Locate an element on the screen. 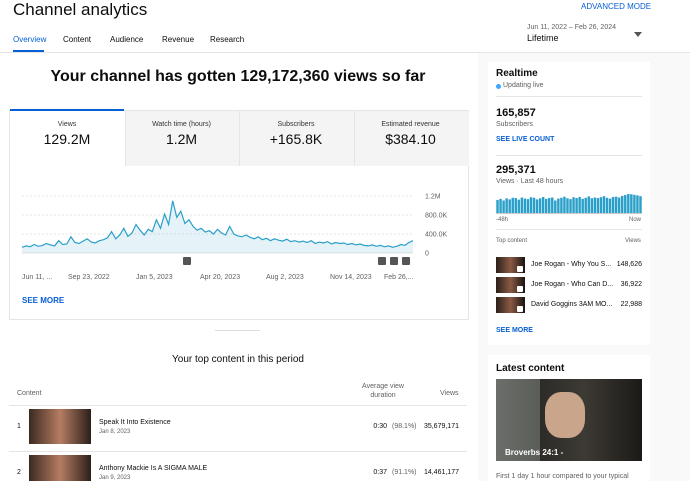  row-divider is located at coordinates (238, 451).